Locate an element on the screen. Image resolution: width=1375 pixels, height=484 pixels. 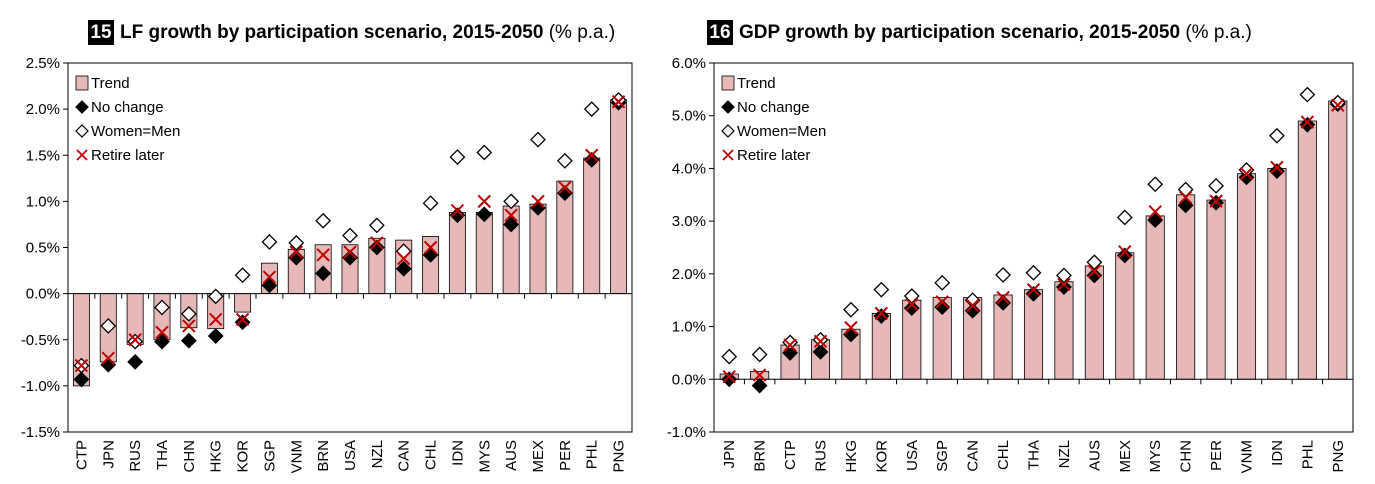
x-tick-label: MEX is located at coordinates (538, 456).